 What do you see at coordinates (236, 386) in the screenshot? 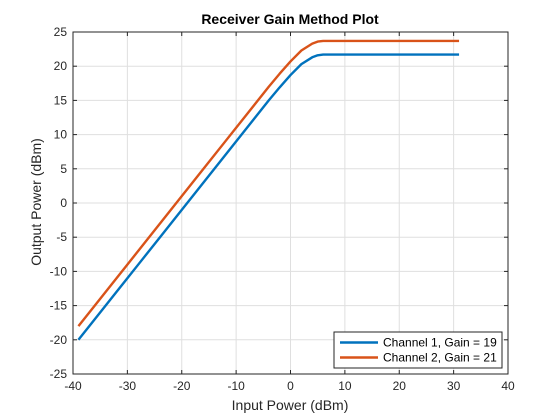
I see `x-tick-label: -10` at bounding box center [236, 386].